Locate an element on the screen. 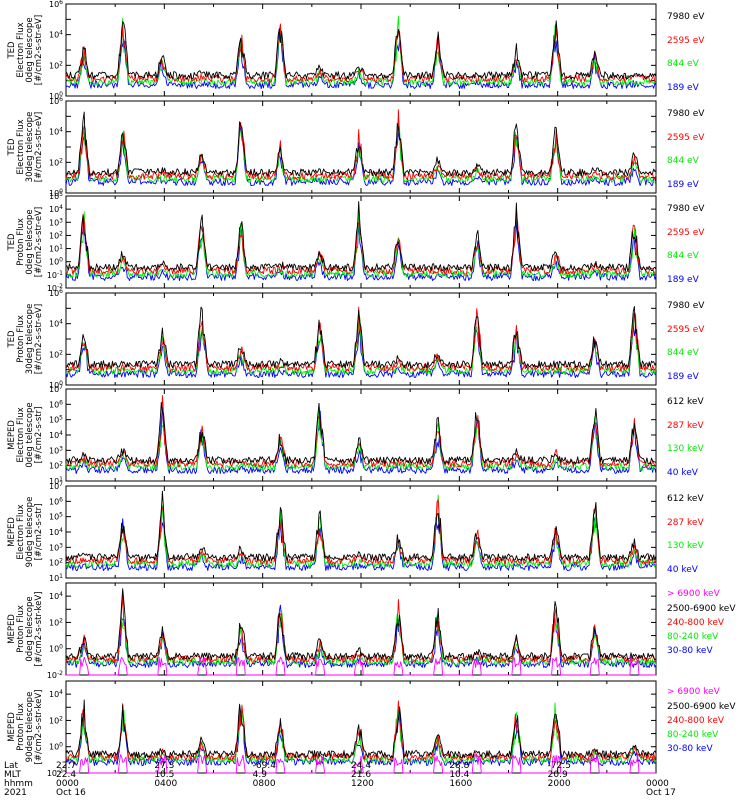  footer-hhmm: 1600 is located at coordinates (460, 784).